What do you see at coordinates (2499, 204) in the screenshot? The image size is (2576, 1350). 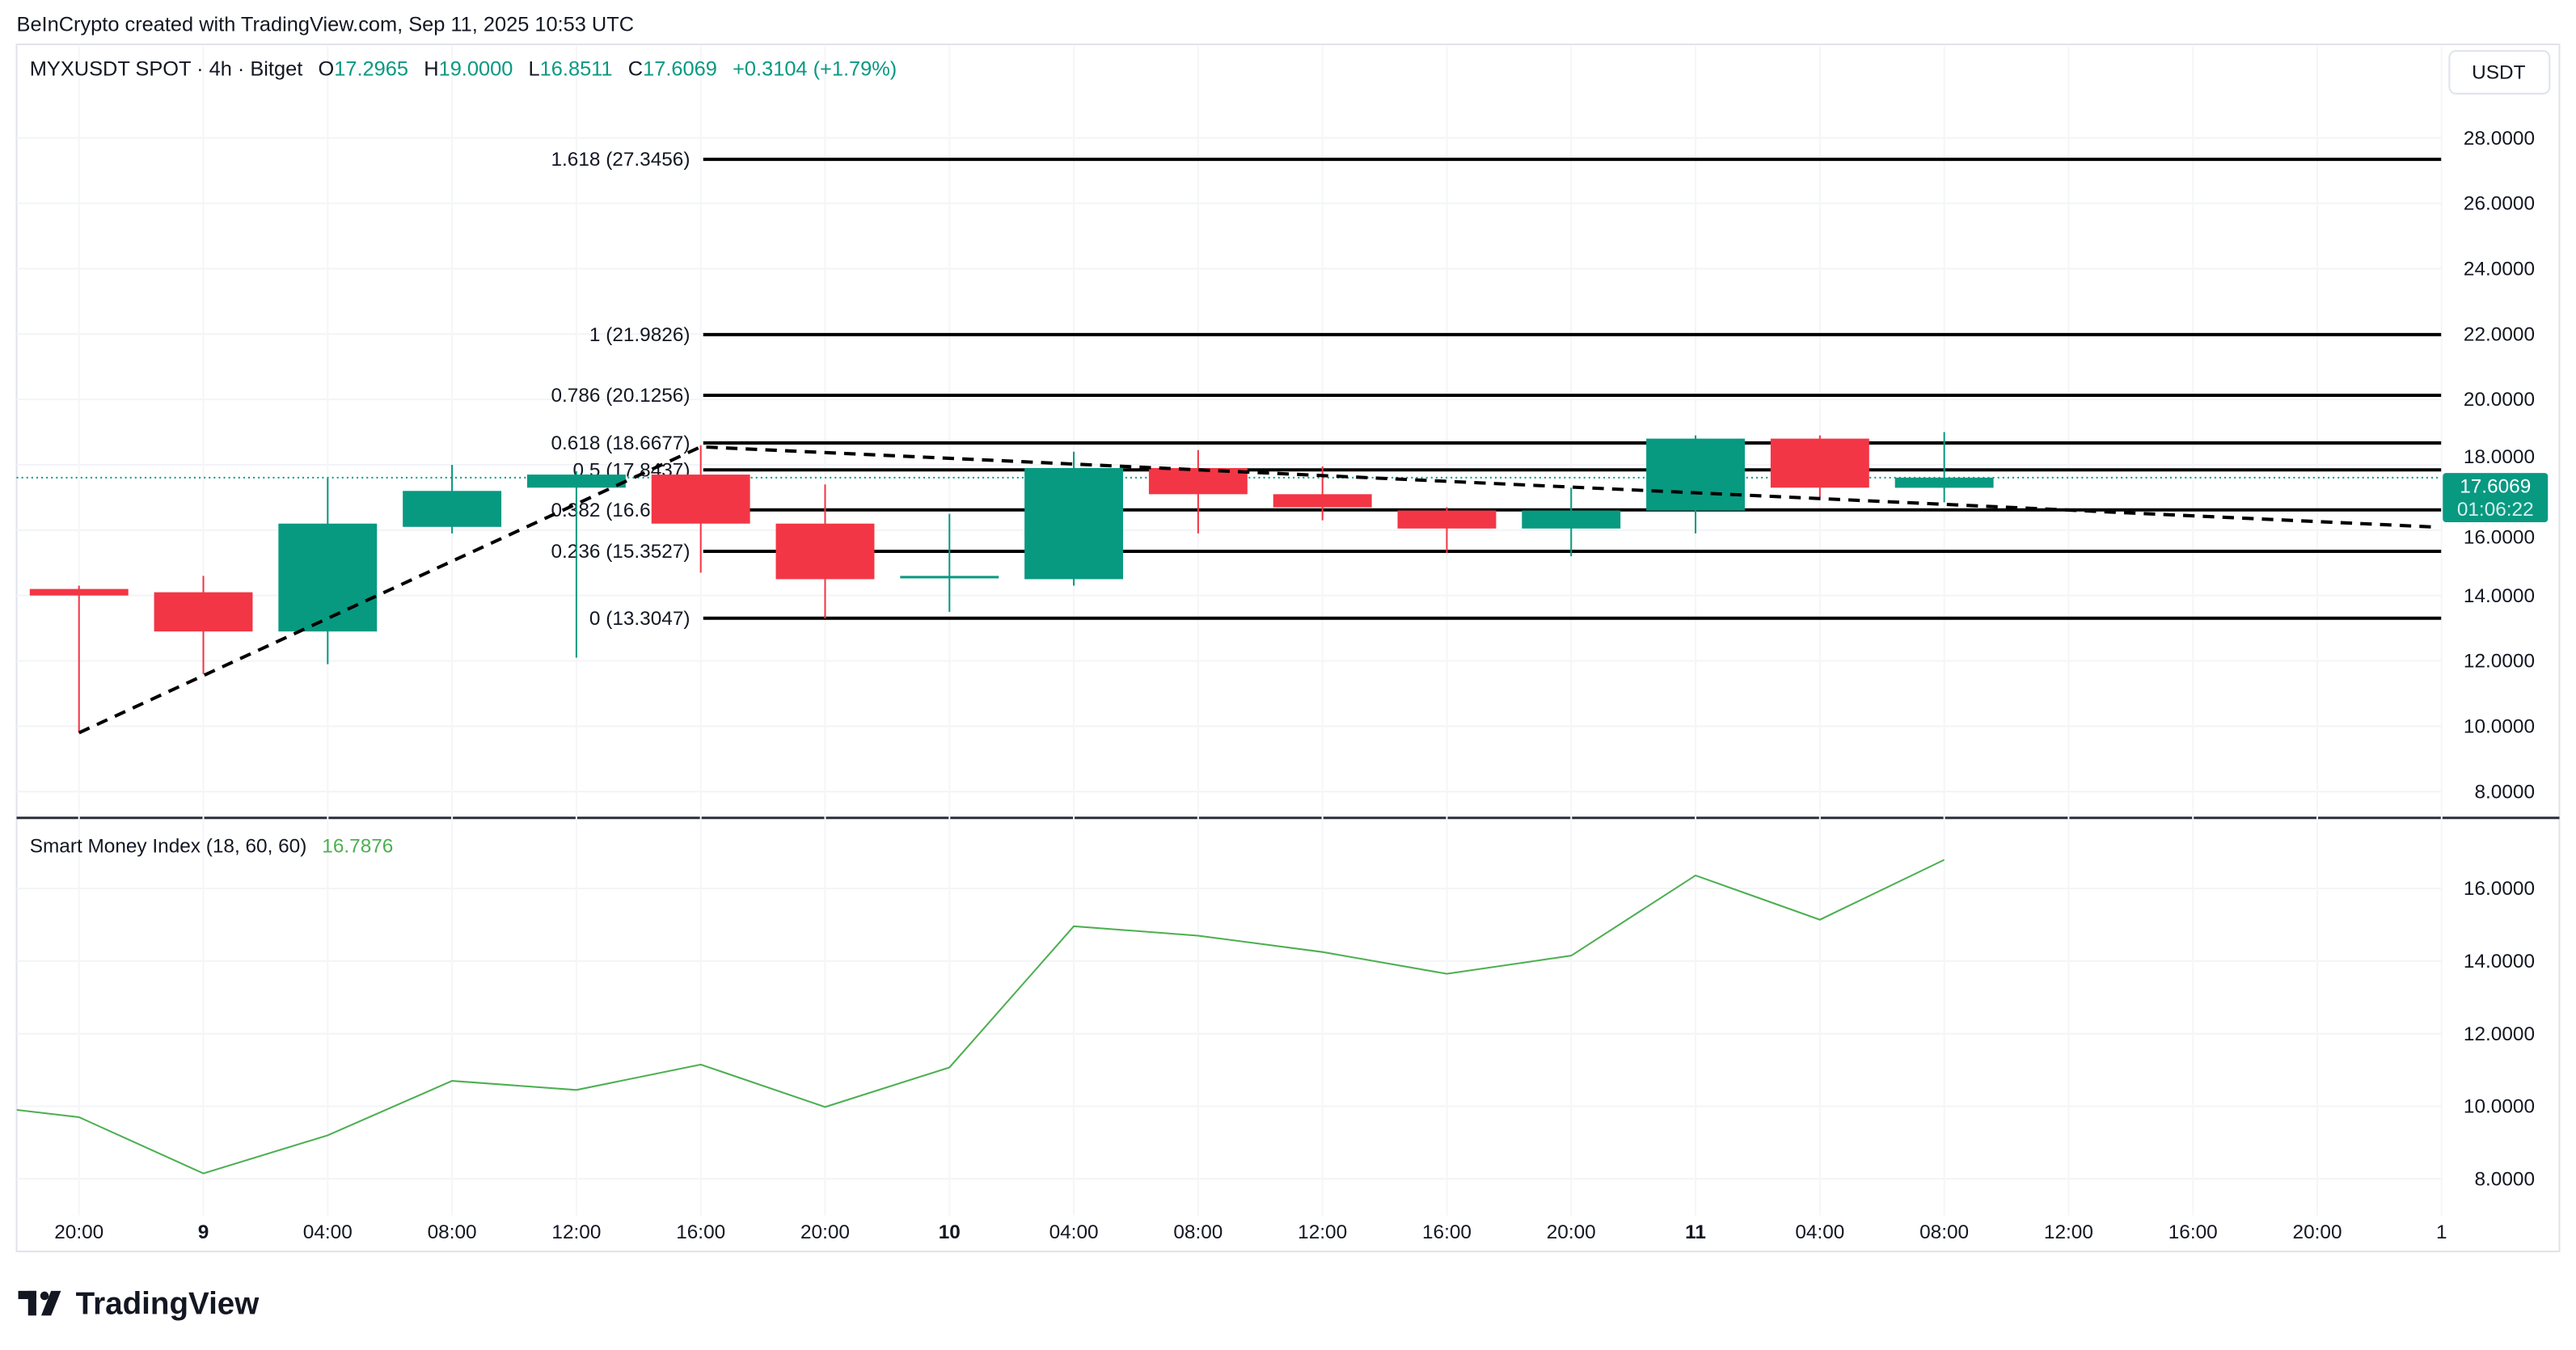 I see `price-tick-label: 26.0000` at bounding box center [2499, 204].